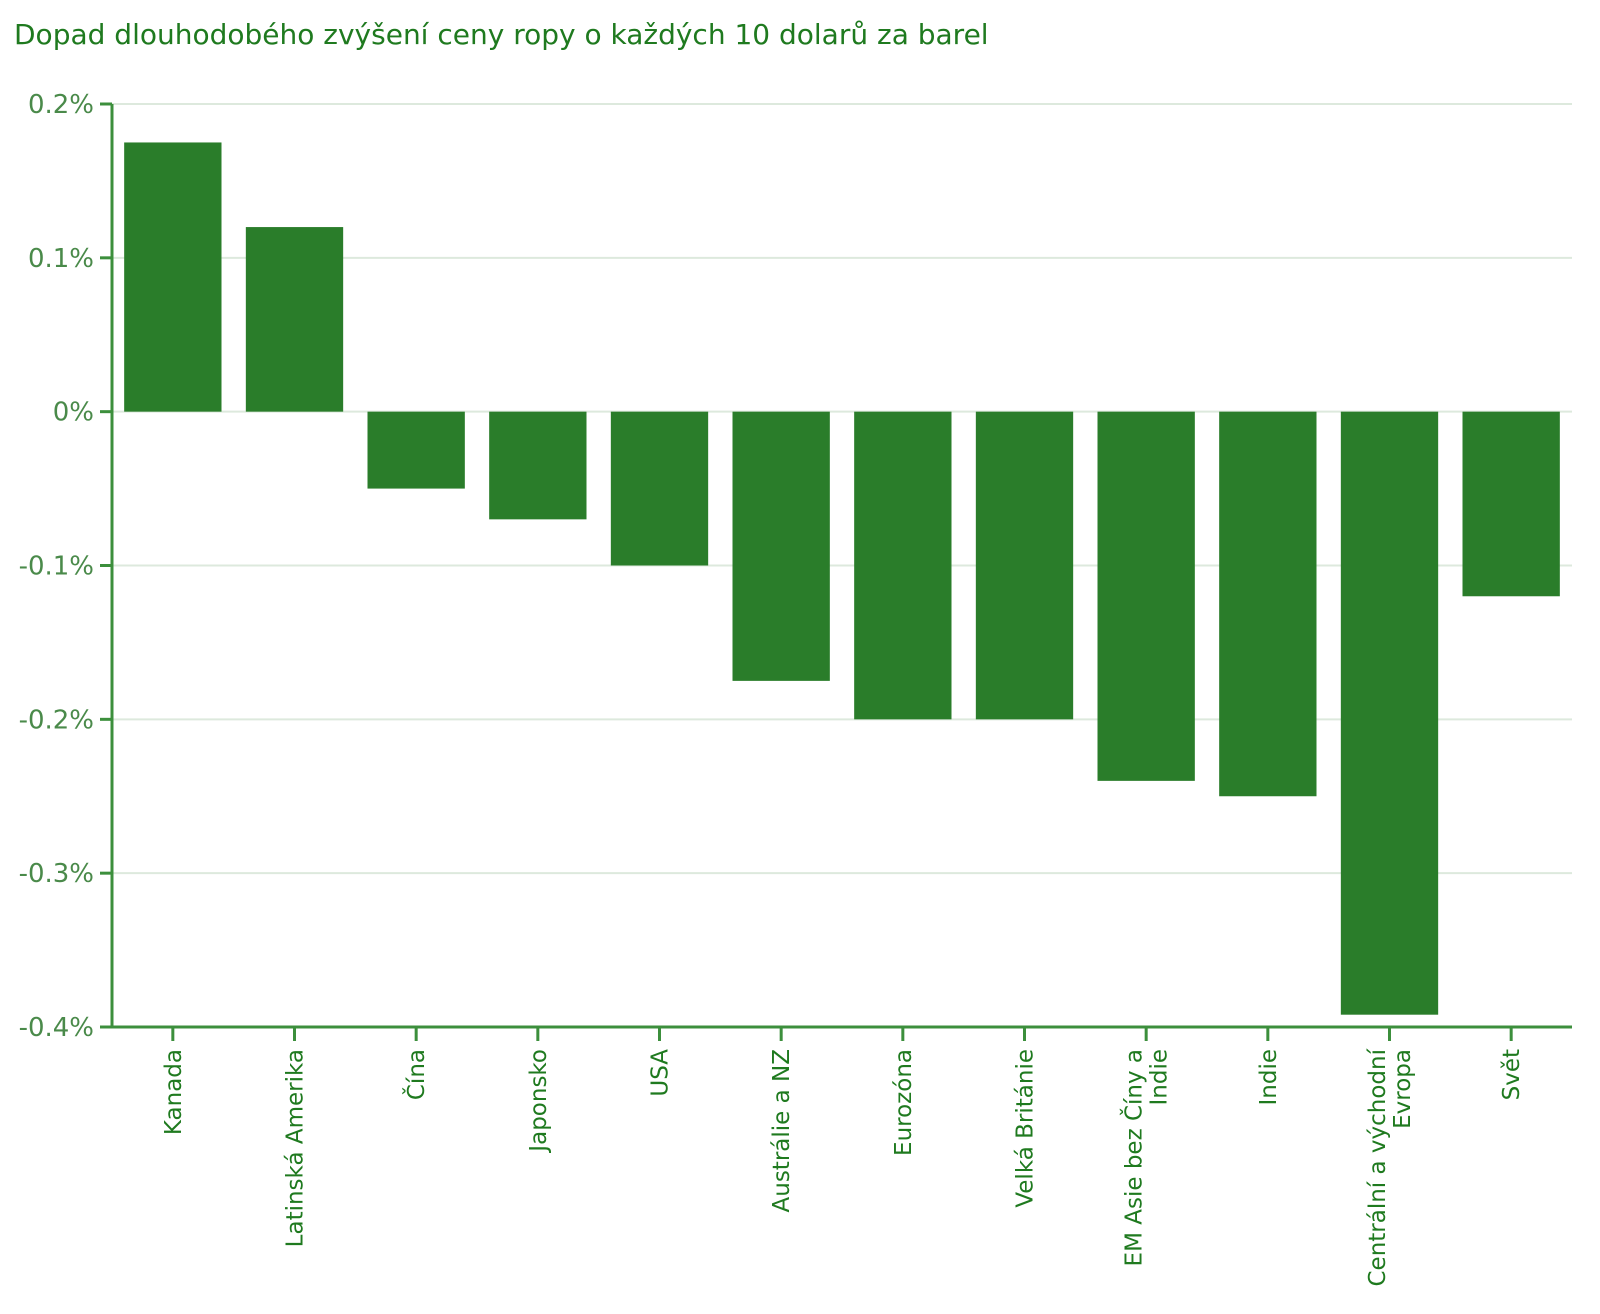 Image resolution: width=1600 pixels, height=1314 pixels. I want to click on y-tick-label: -0.1%, so click(56, 567).